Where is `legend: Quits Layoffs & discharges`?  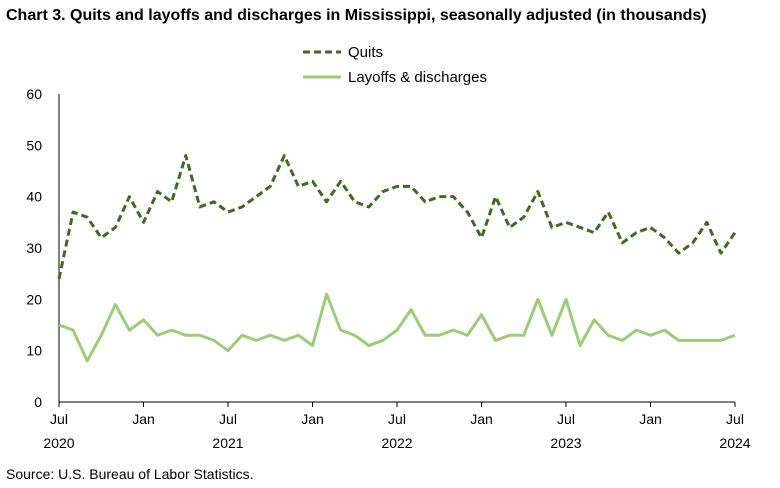
legend: Quits Layoffs & discharges is located at coordinates (395, 65).